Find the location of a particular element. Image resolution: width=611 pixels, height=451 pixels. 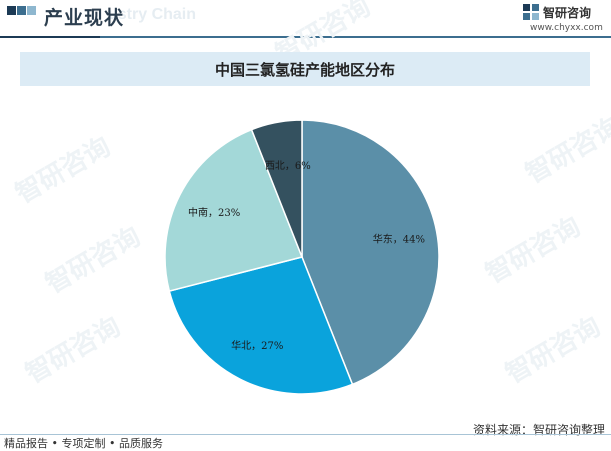

footer-divider is located at coordinates (305, 434).